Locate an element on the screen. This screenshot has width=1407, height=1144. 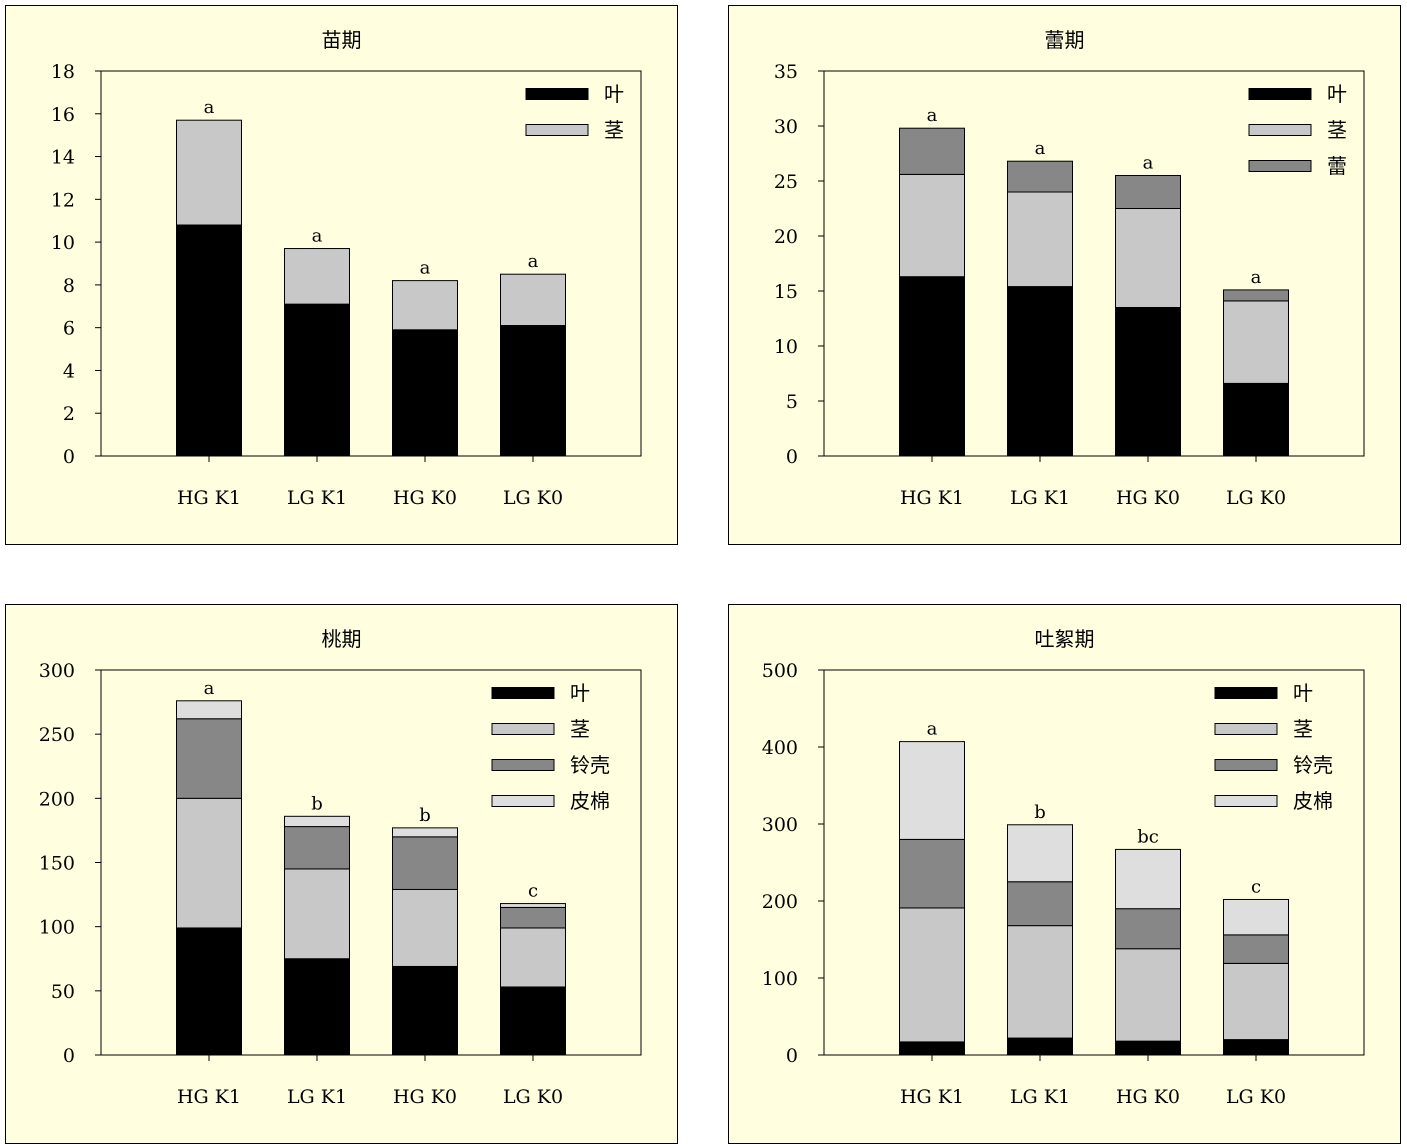
y-tick-label: 200 is located at coordinates (57, 799).